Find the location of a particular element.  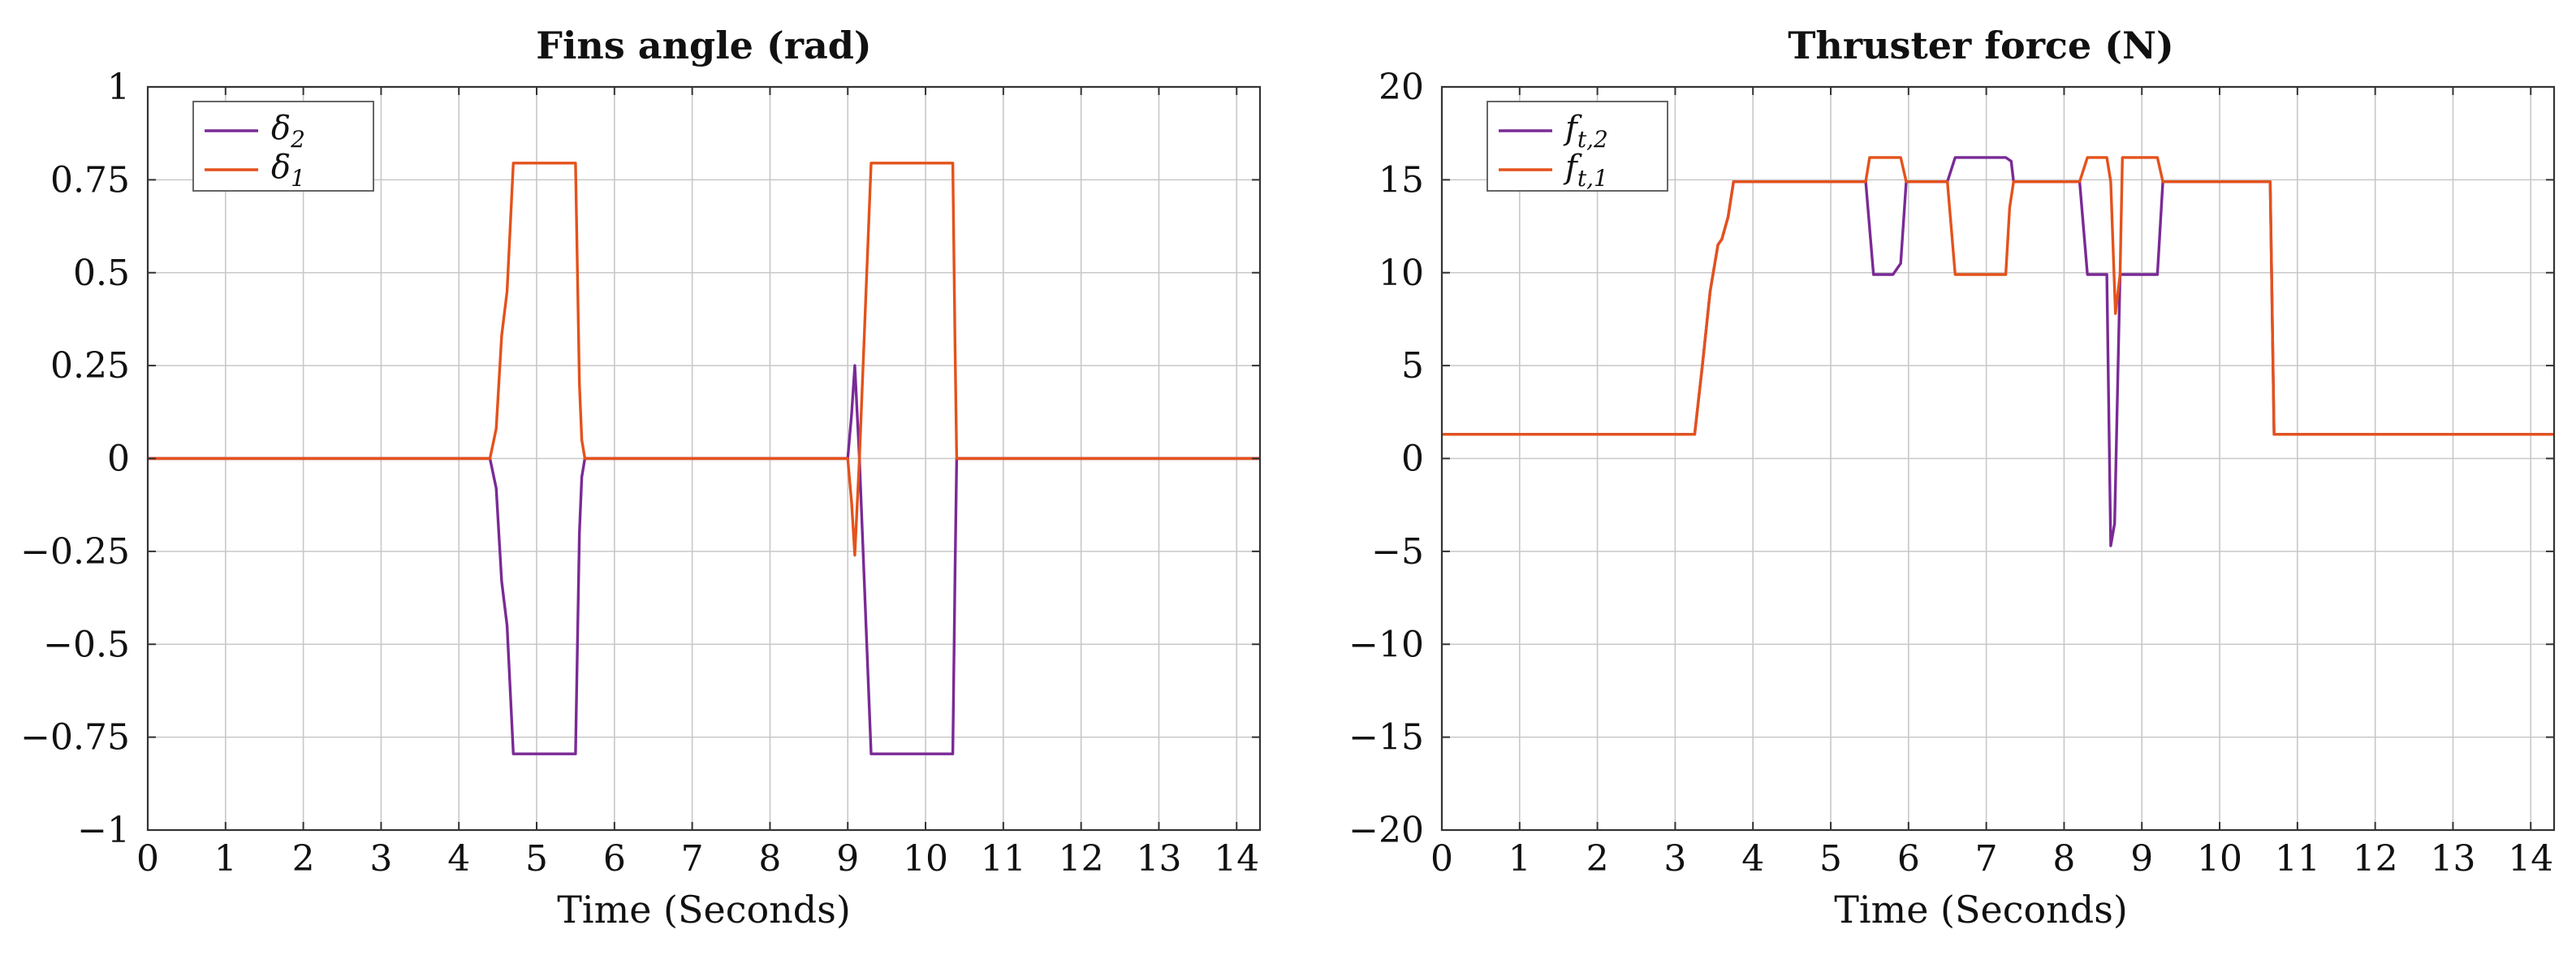

y-tick-label: −15 is located at coordinates (1386, 738).